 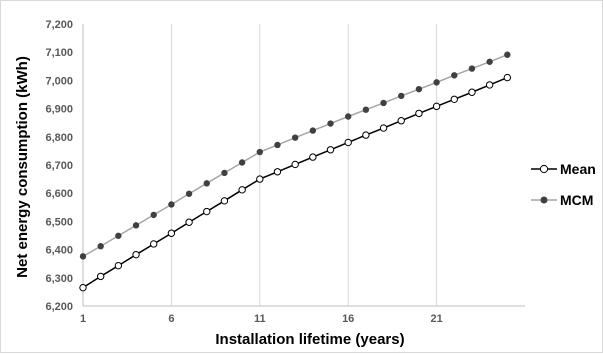 What do you see at coordinates (59, 25) in the screenshot?
I see `y-tick-label: 7,200` at bounding box center [59, 25].